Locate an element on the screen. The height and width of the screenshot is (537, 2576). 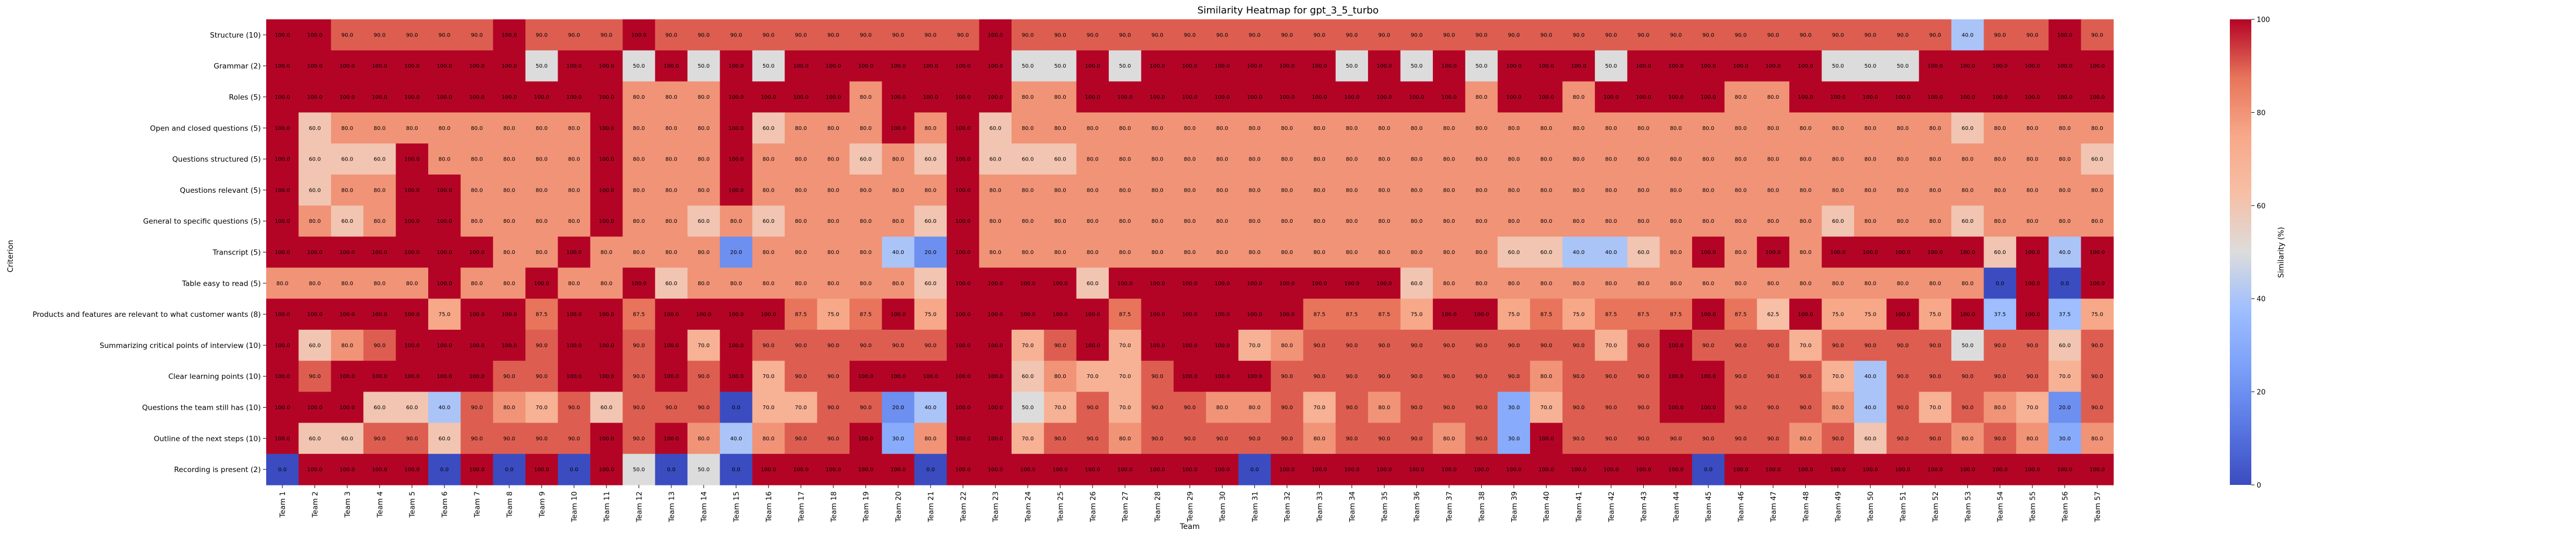
x-tick-label: Team 6 is located at coordinates (445, 505).